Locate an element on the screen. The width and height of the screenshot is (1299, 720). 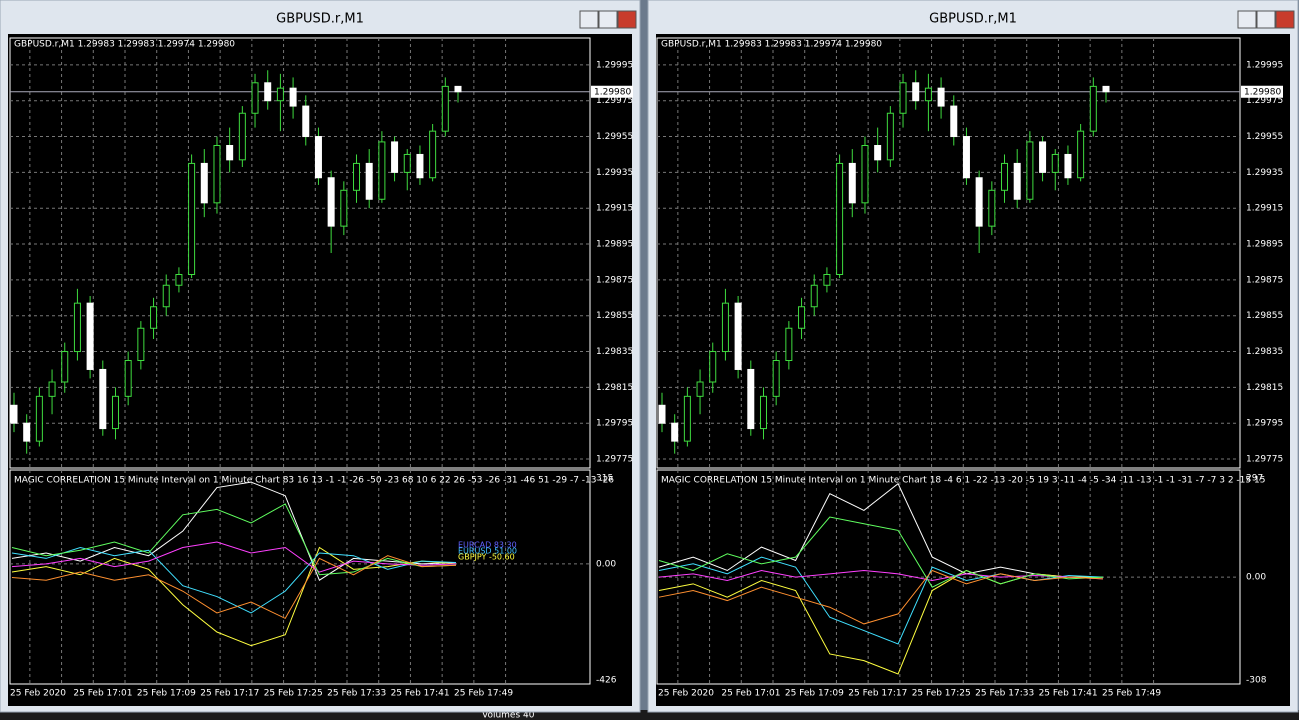
current-price-box is located at coordinates (612, 91).